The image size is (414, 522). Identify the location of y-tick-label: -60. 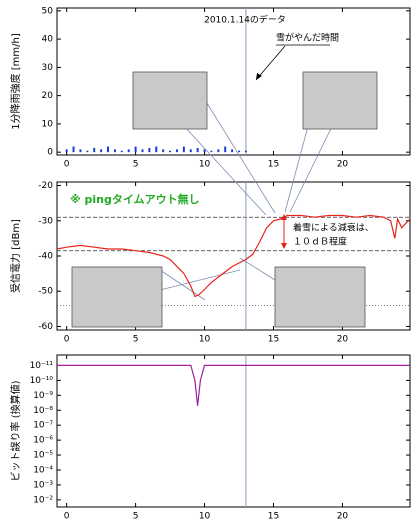
(45, 327).